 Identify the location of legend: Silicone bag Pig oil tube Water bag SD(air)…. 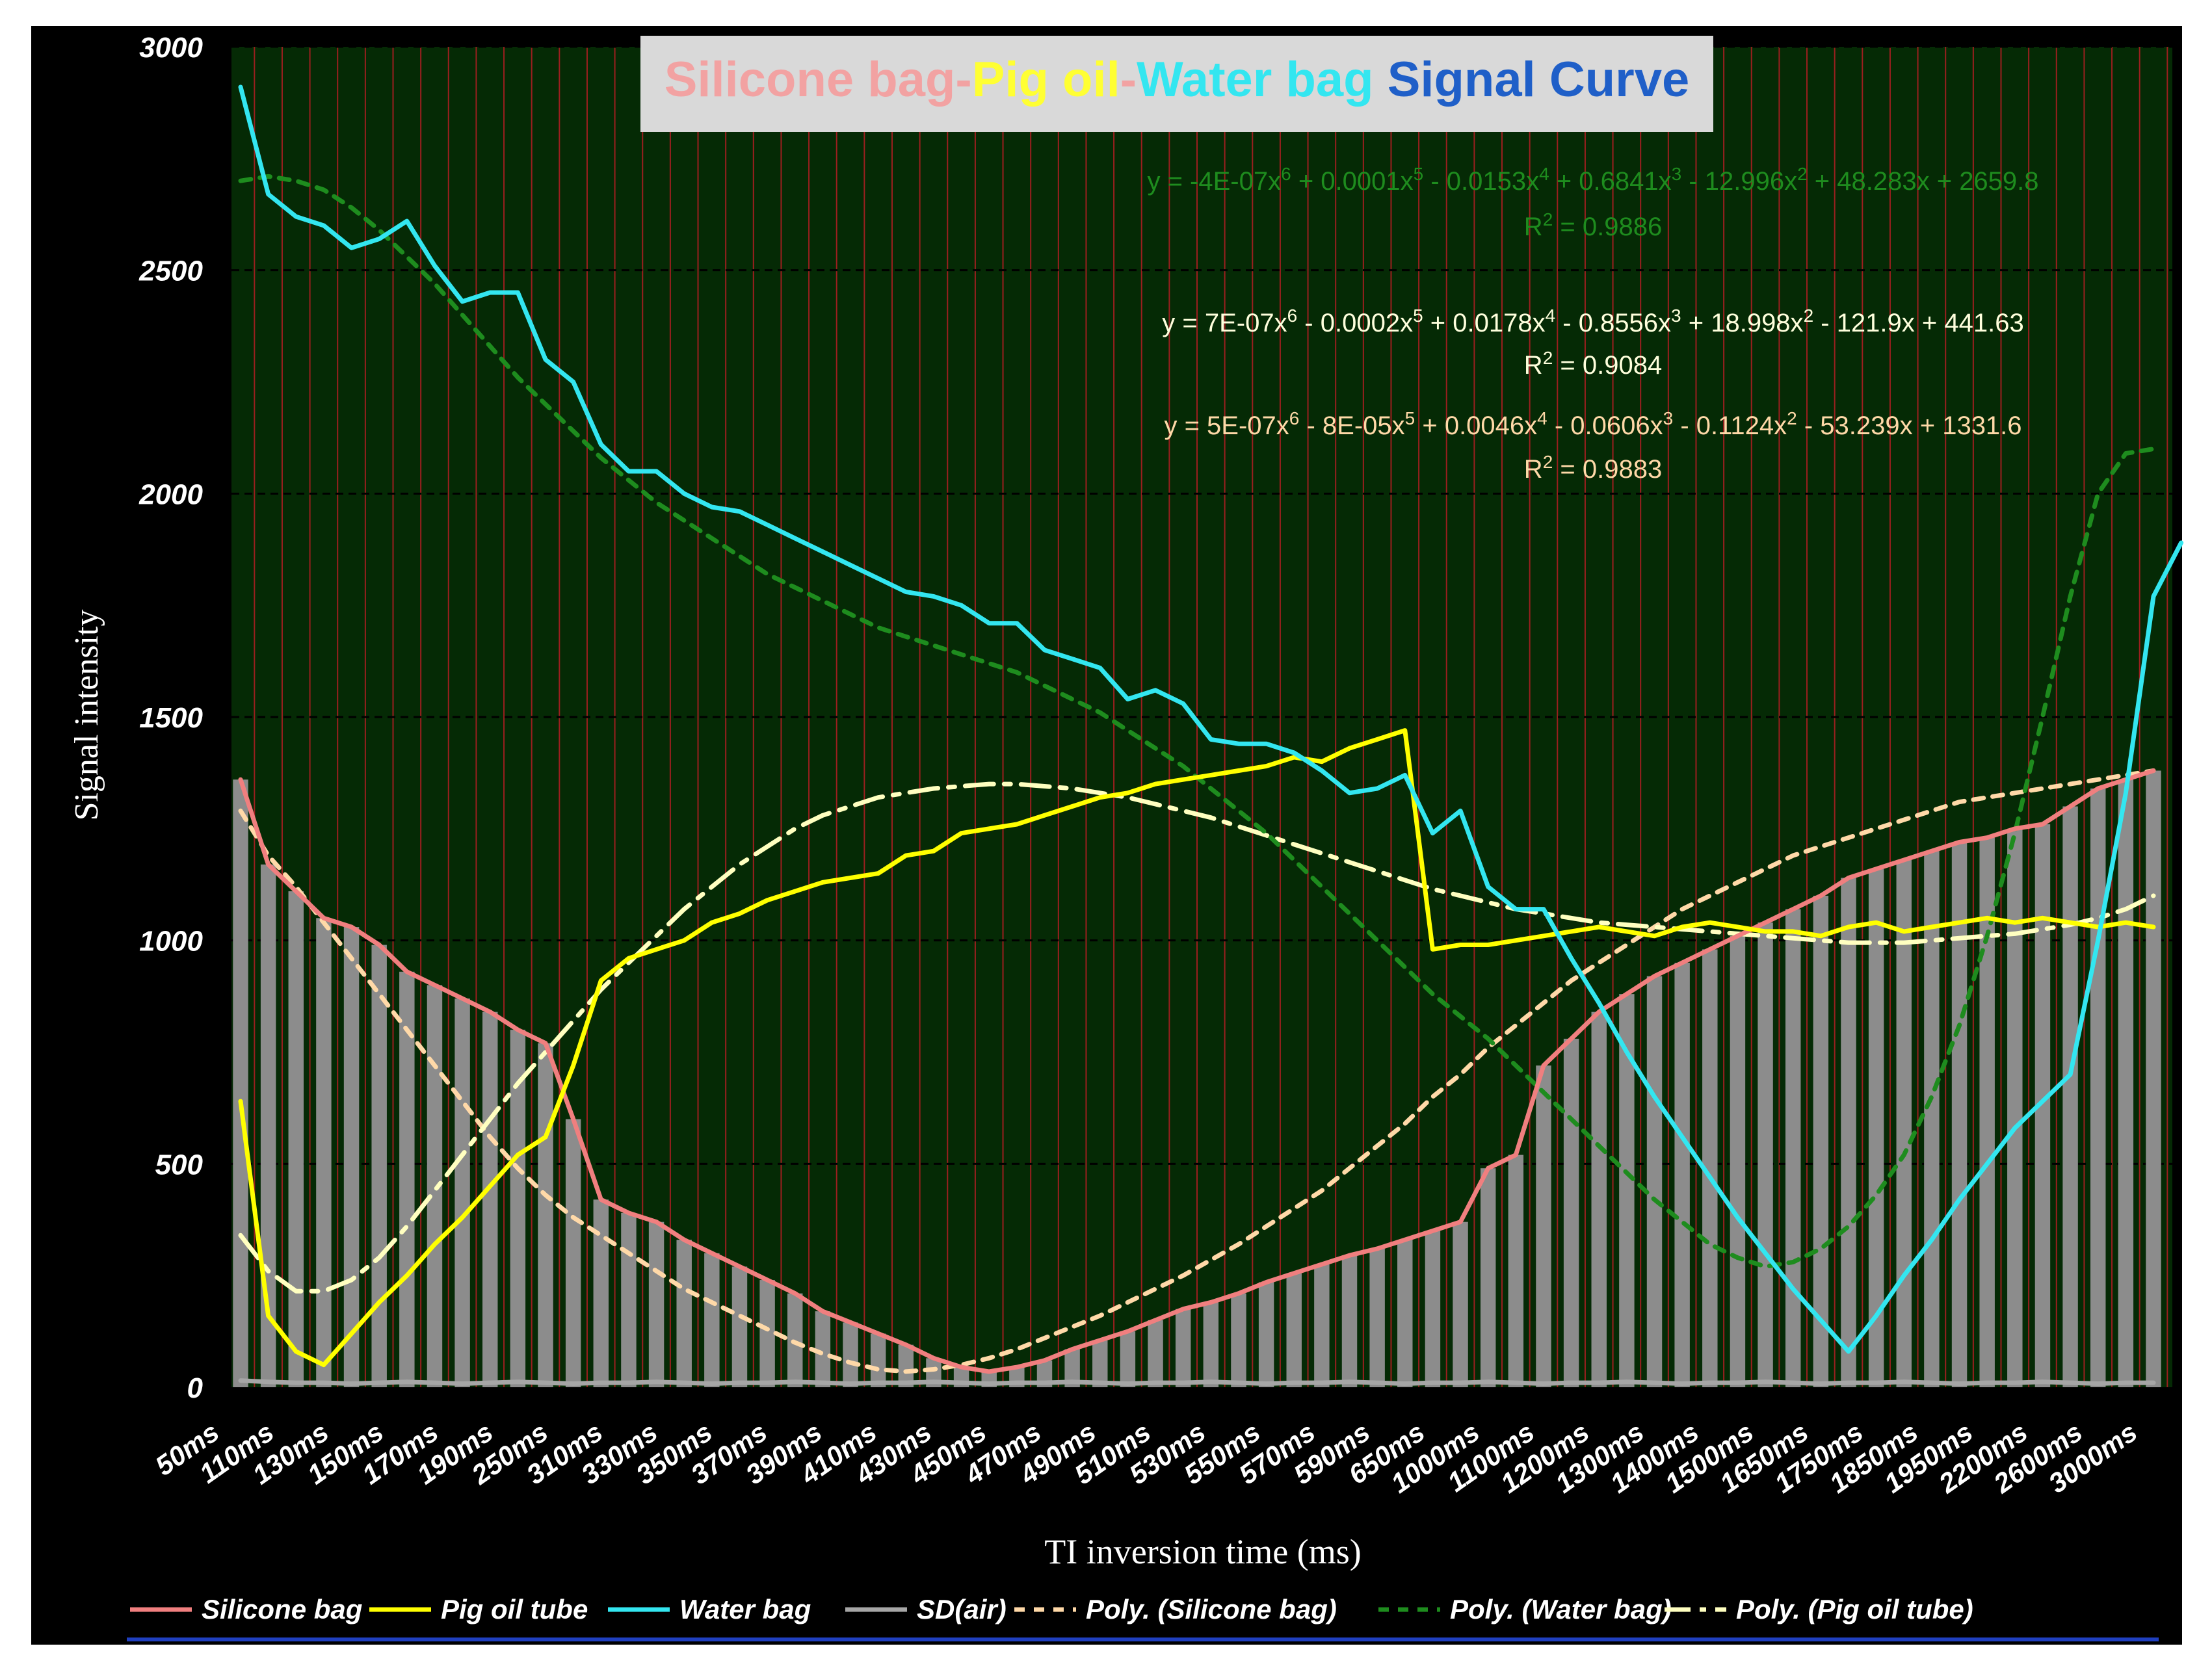
(1051, 1609).